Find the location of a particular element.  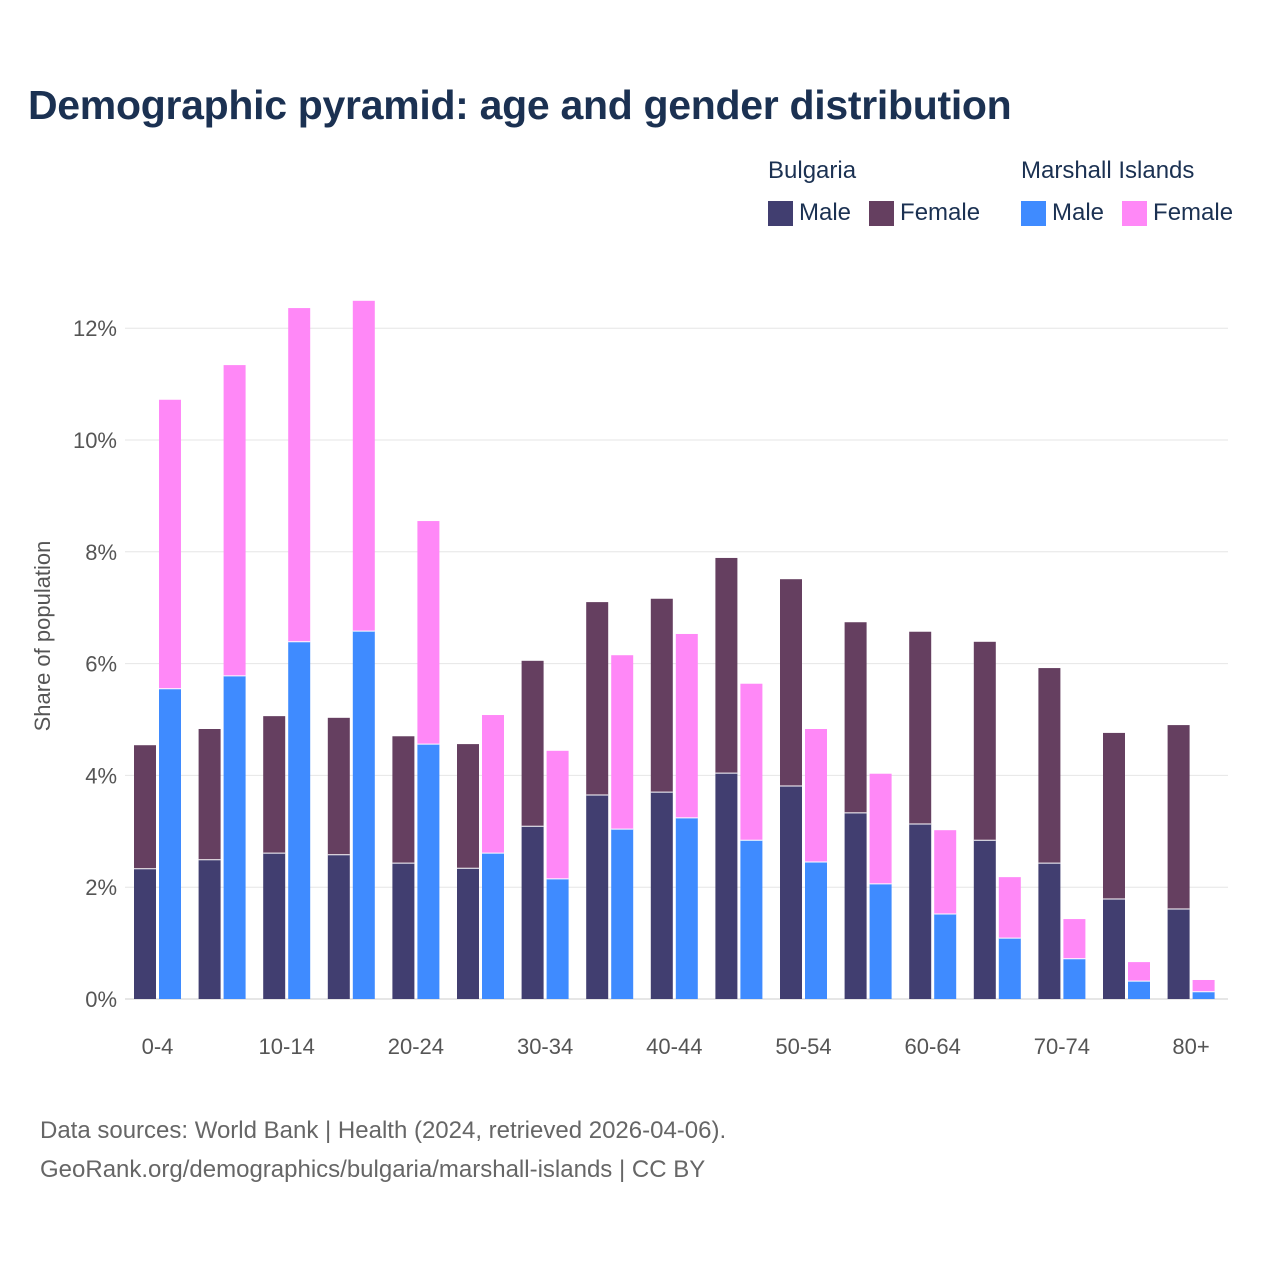

legend-item-marshall-male: Male is located at coordinates (1062, 213).